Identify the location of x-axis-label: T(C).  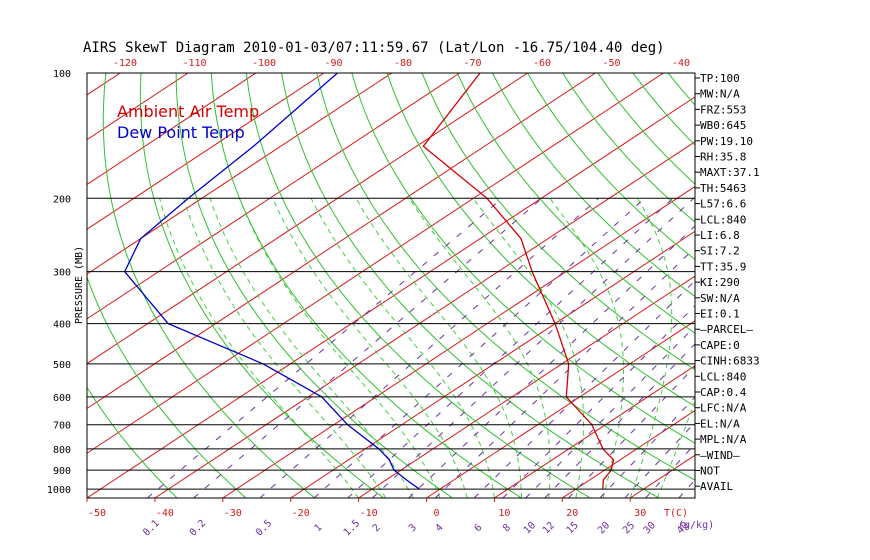
(676, 513).